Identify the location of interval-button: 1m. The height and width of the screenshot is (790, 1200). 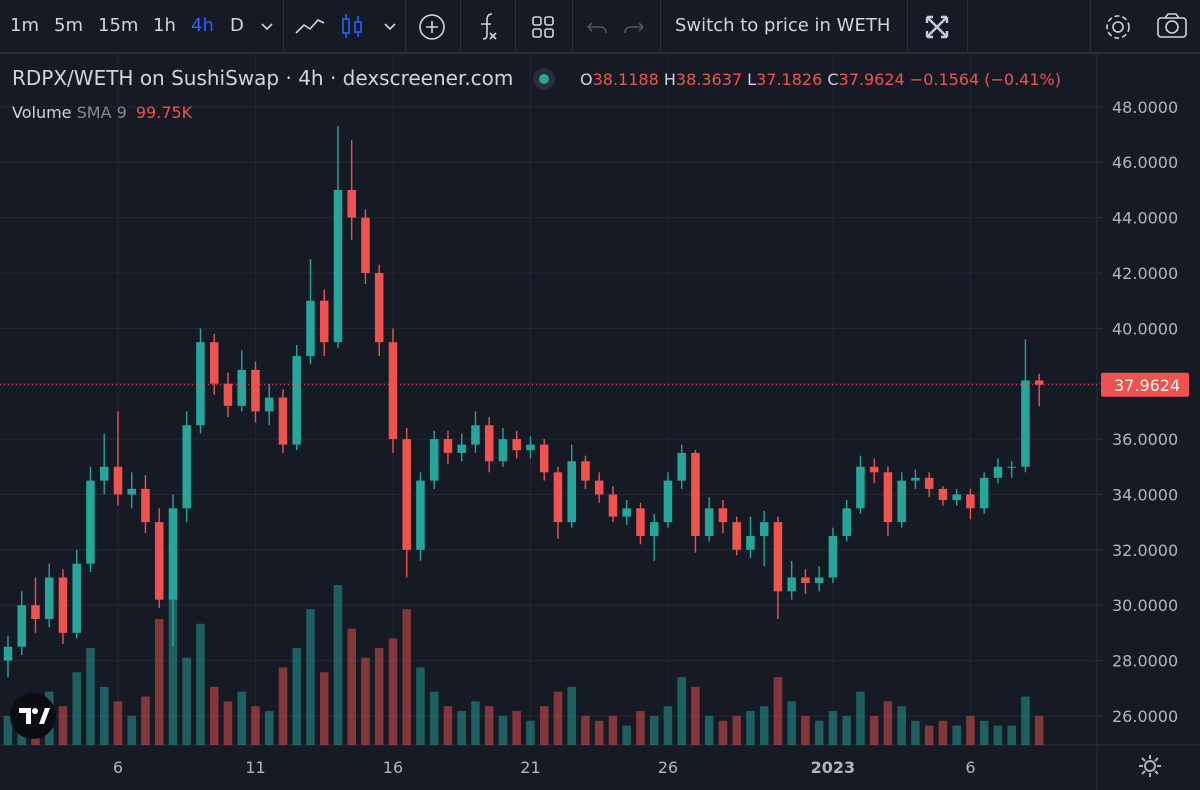
(24, 25).